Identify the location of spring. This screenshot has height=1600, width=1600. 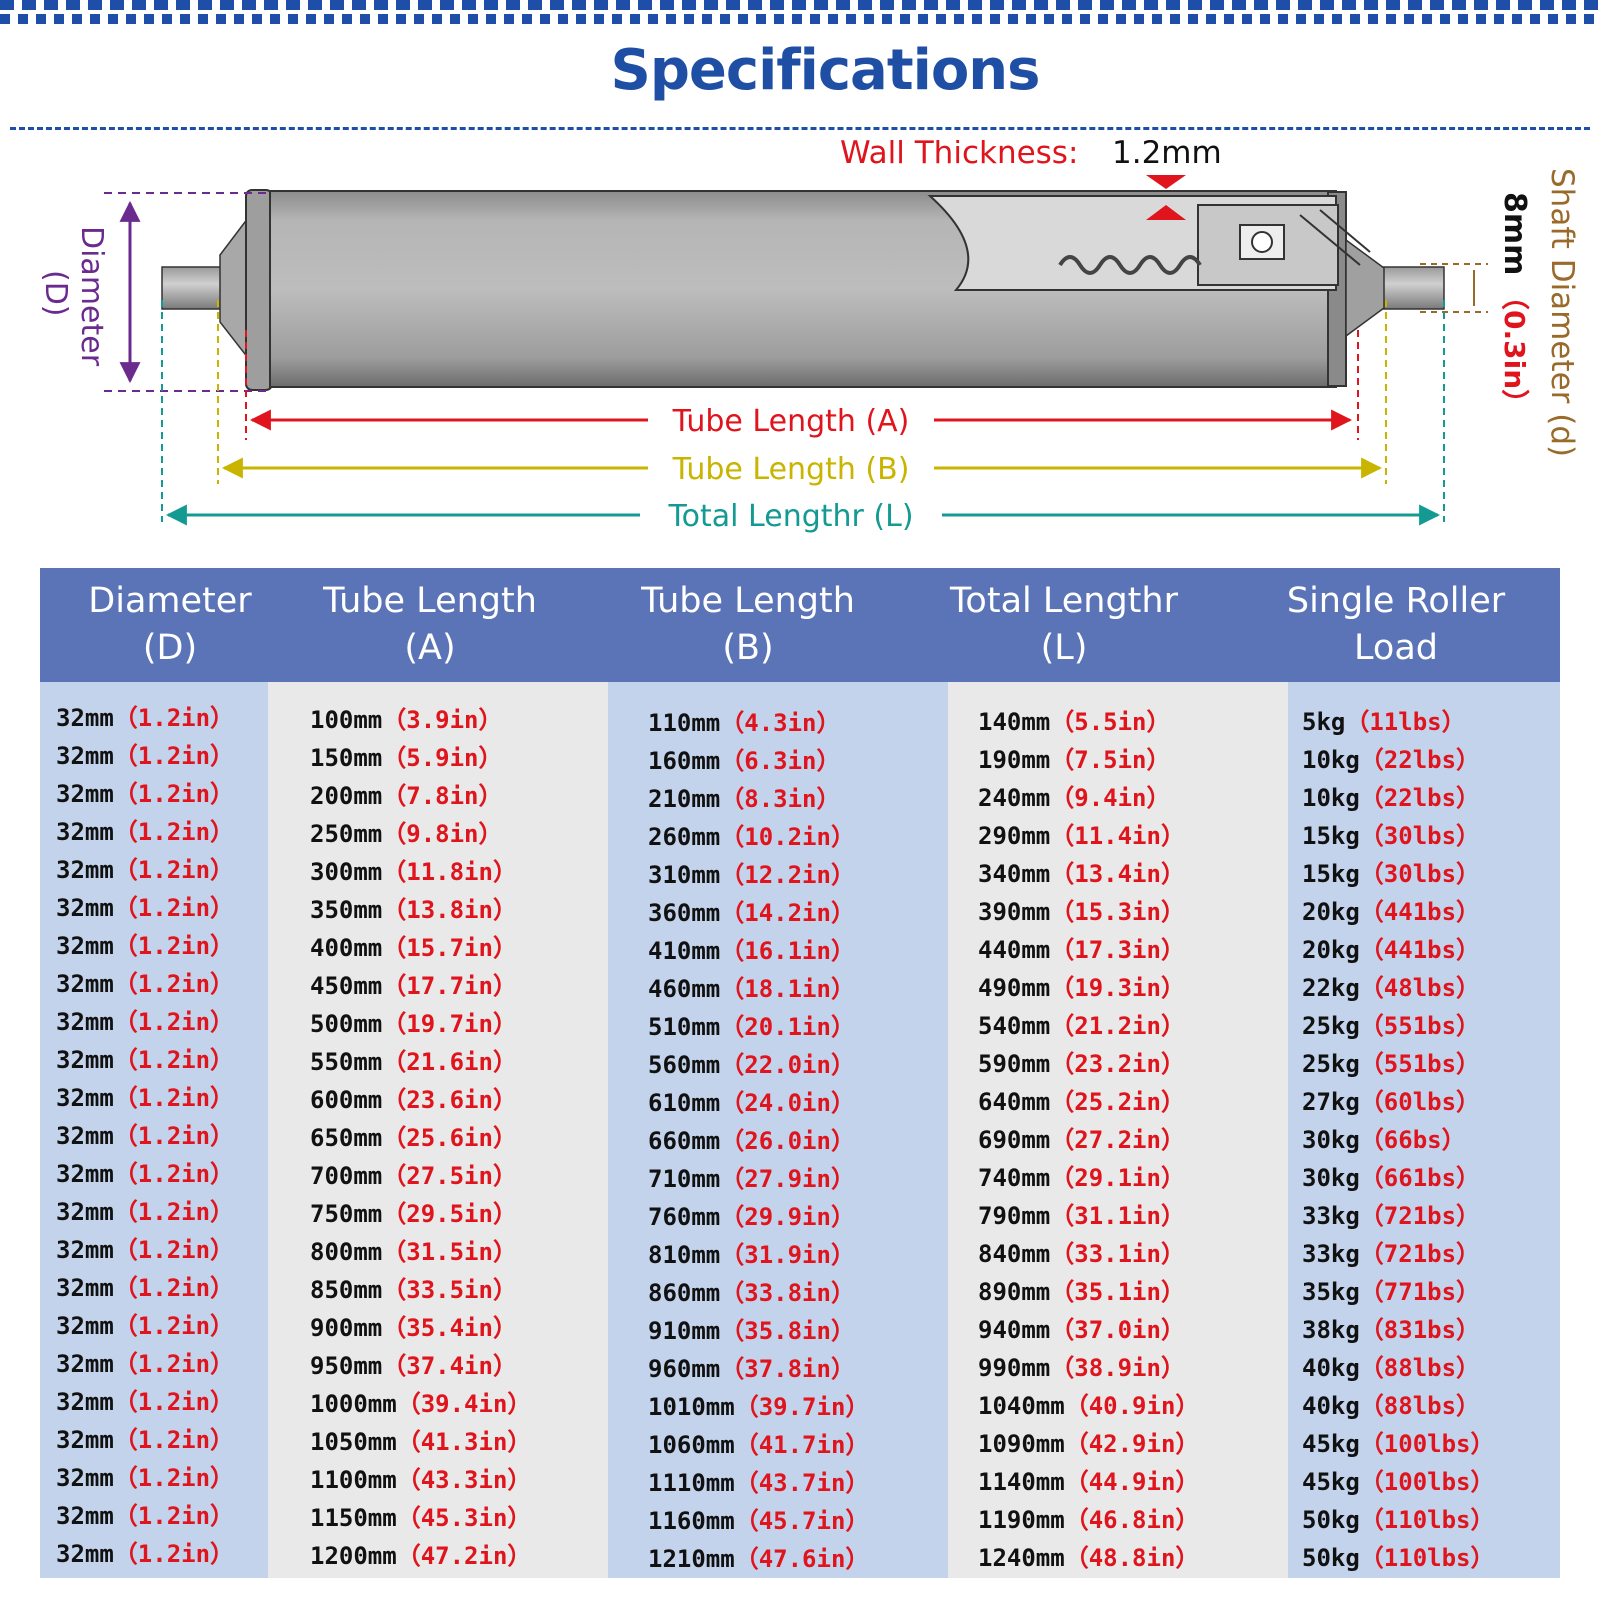
(1130, 265).